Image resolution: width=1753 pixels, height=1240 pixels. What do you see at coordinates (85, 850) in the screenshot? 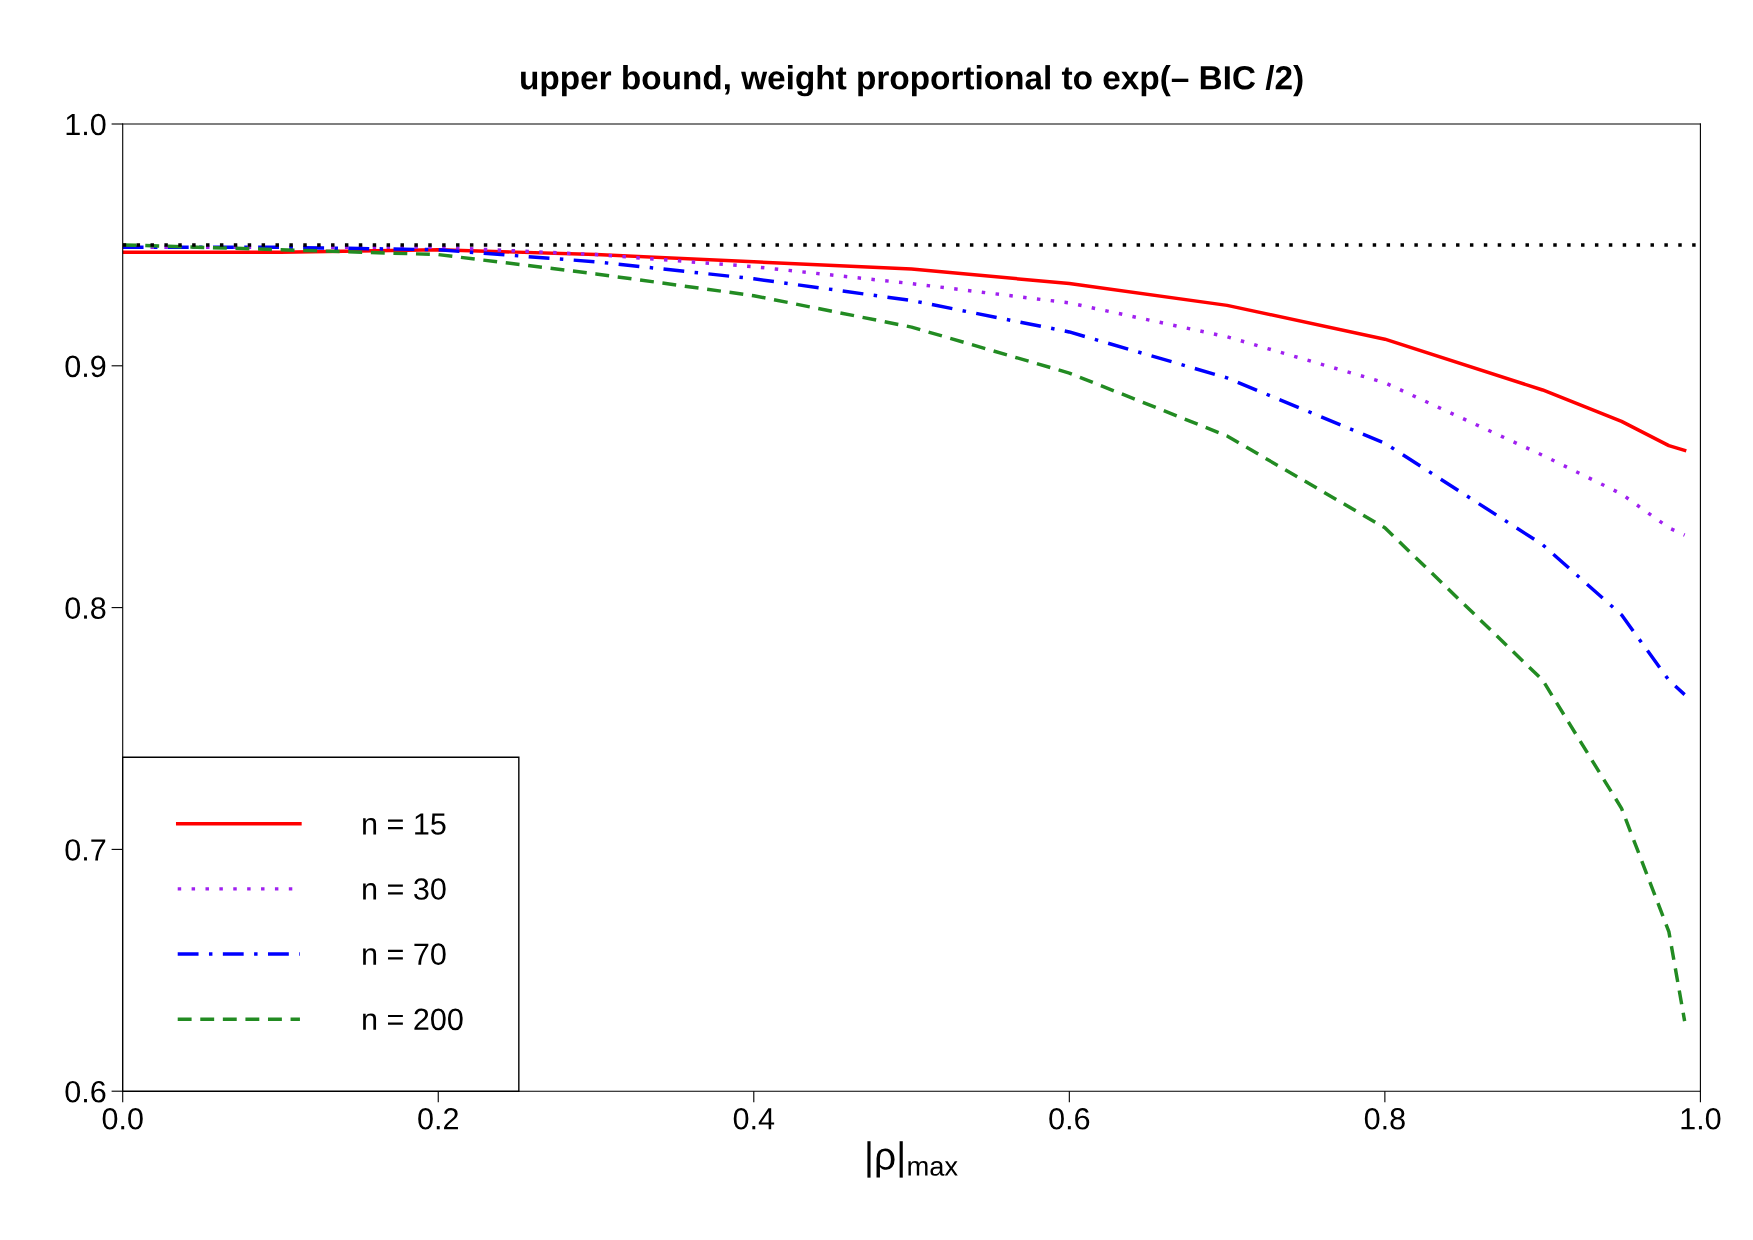
I see `y-tick-label: 0.7` at bounding box center [85, 850].